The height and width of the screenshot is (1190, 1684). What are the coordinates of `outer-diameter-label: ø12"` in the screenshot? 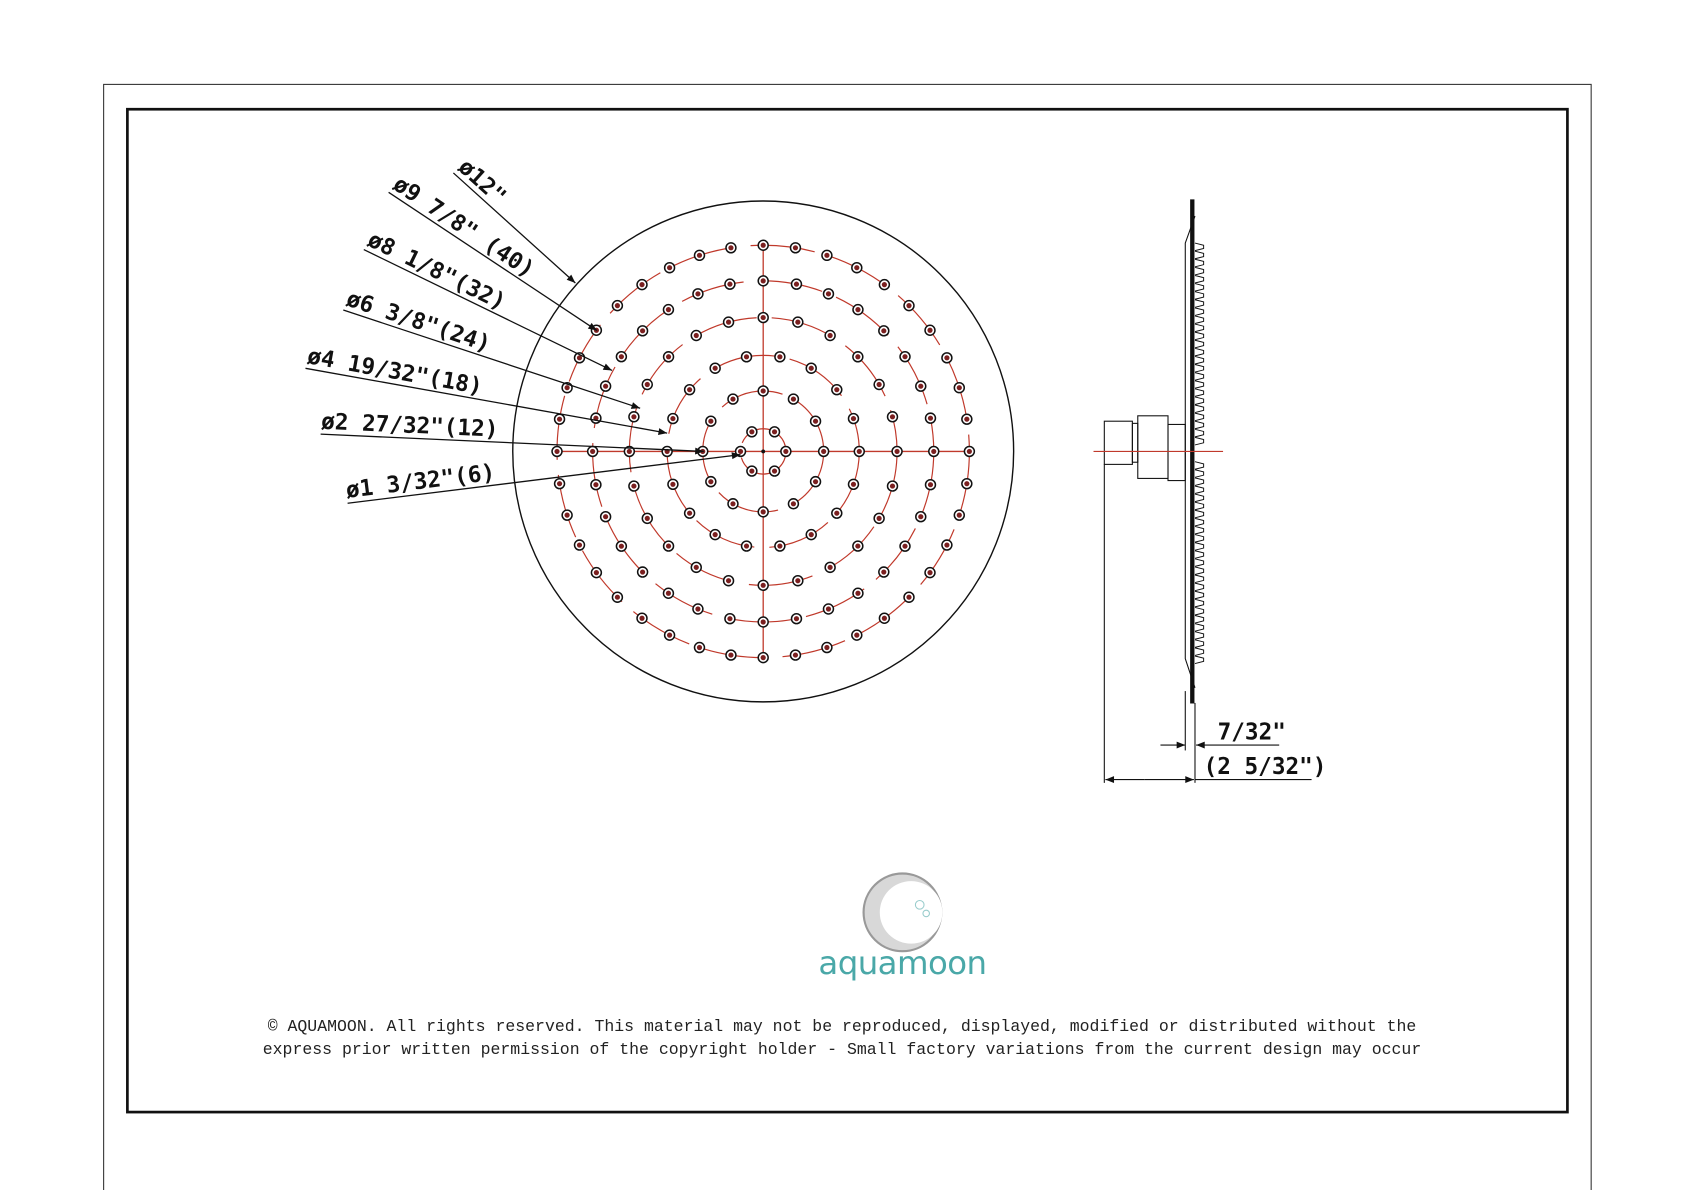 It's located at (482, 182).